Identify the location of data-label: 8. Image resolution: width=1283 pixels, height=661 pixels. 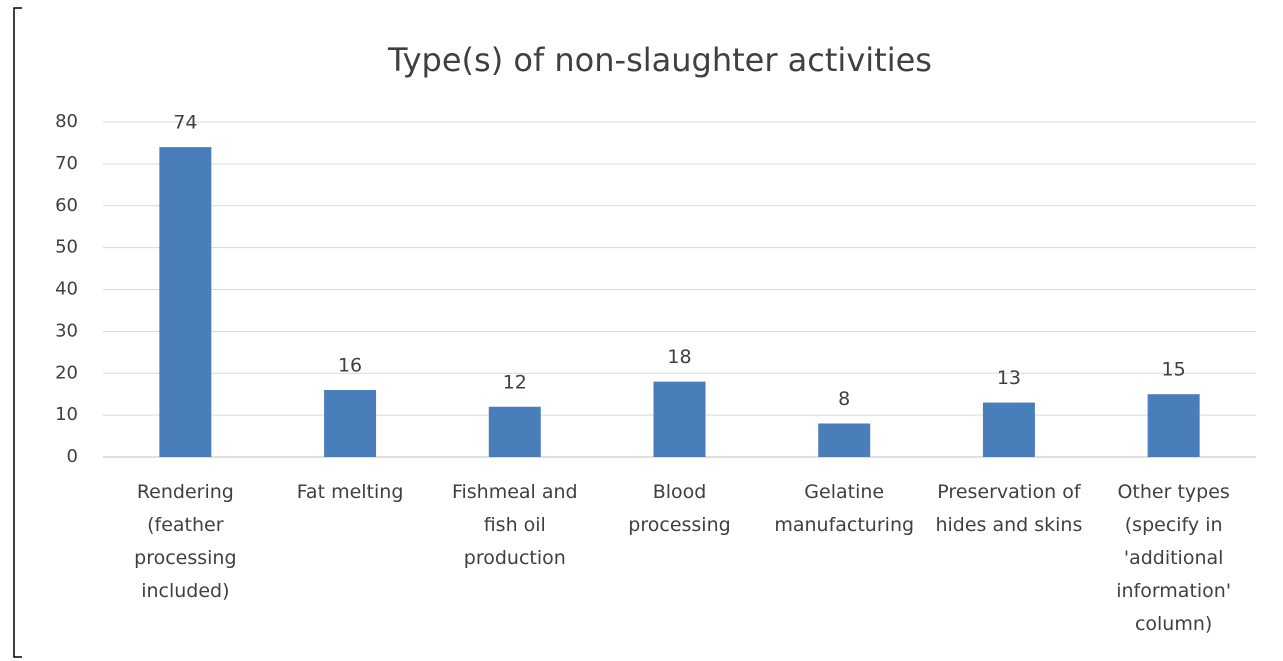
(844, 399).